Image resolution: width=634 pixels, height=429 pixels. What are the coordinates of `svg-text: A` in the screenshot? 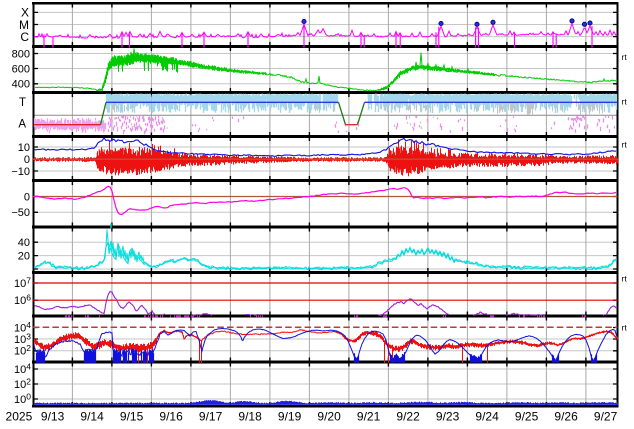 It's located at (22, 125).